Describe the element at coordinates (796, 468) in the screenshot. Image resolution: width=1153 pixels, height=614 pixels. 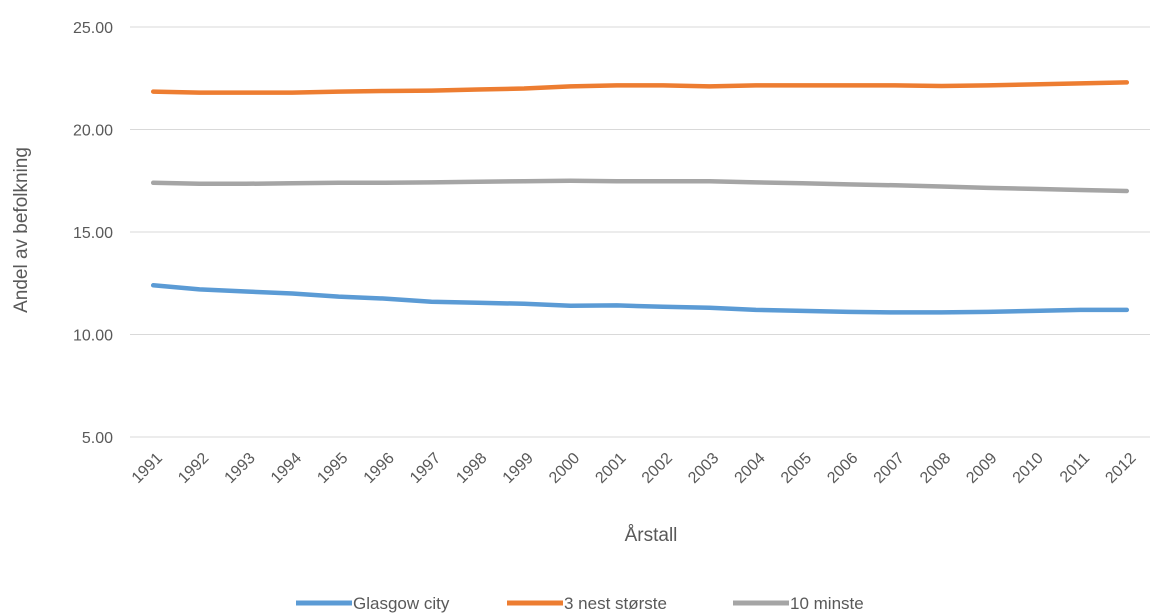
I see `x-tick-label: 2005` at that location.